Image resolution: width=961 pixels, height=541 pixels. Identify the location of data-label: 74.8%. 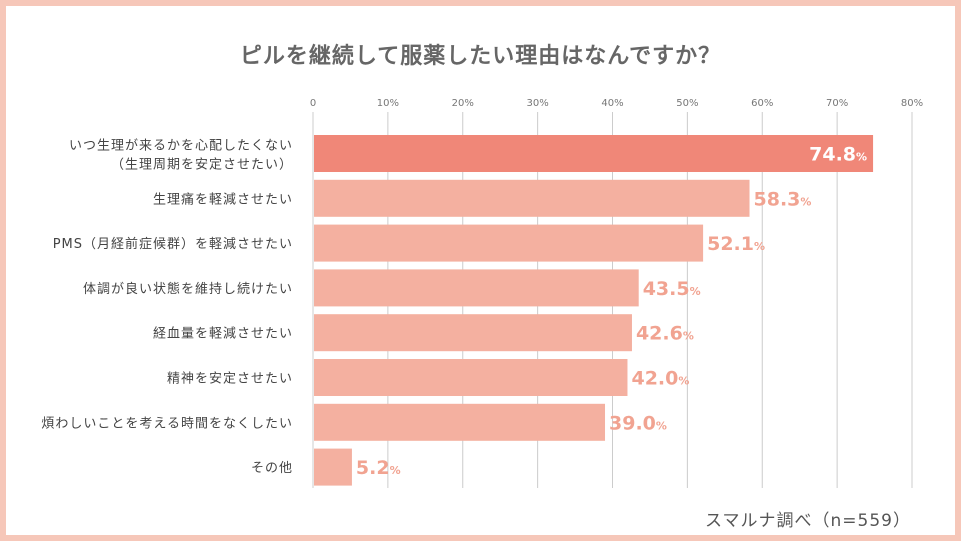
(838, 155).